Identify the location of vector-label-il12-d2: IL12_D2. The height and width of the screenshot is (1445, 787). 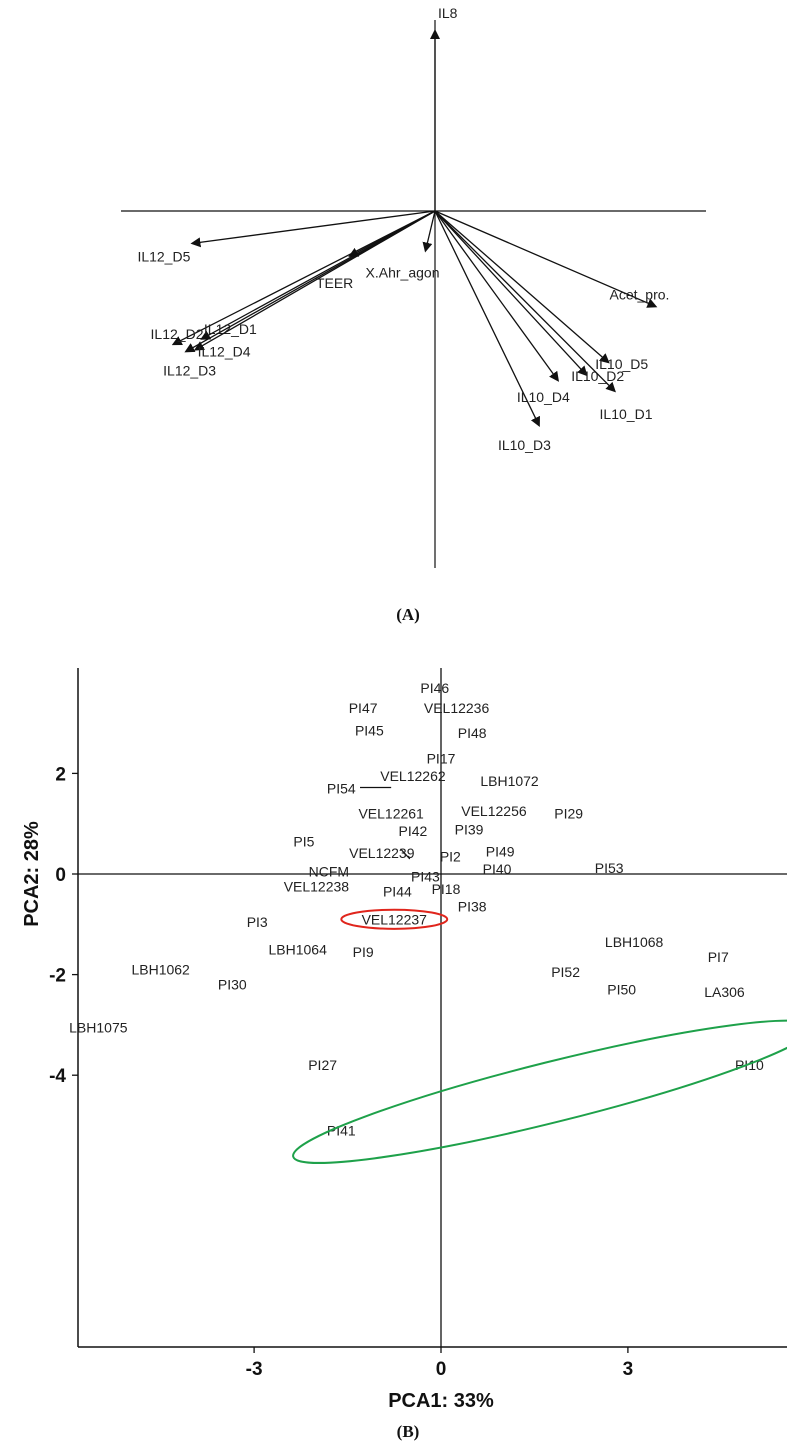
(177, 334).